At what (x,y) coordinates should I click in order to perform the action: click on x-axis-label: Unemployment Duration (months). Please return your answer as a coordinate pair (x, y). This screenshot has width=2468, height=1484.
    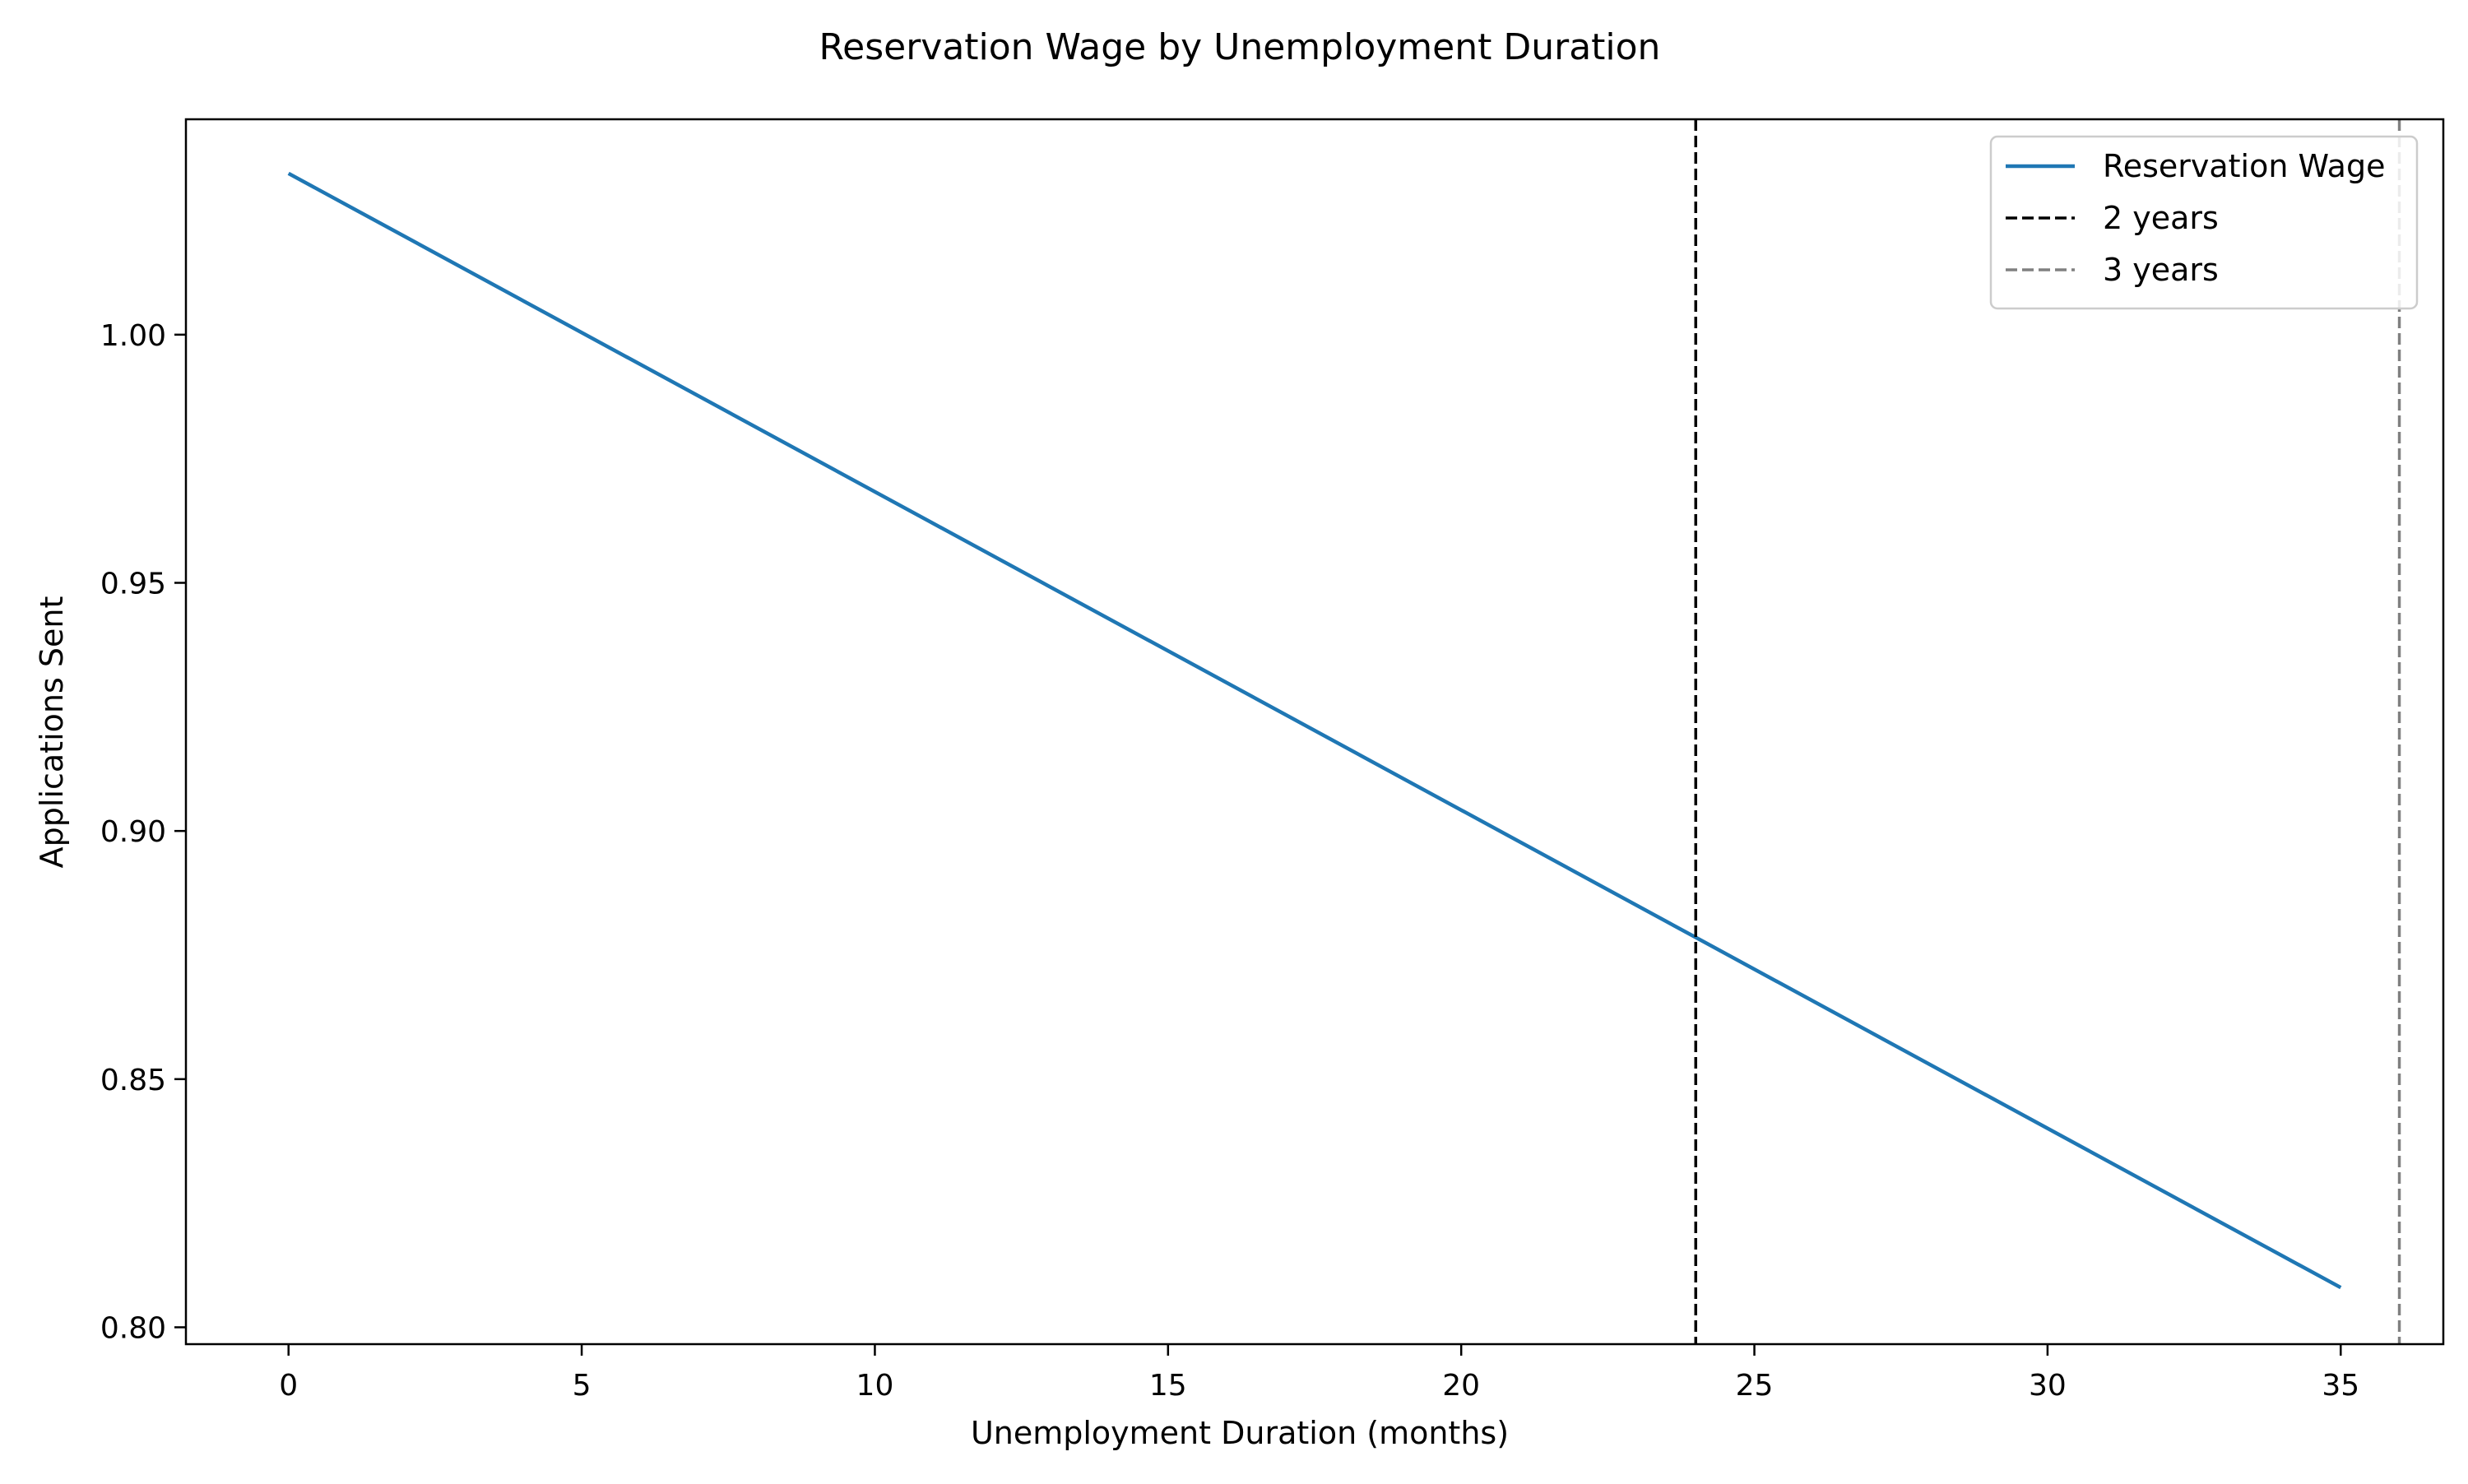
    Looking at the image, I should click on (1240, 1433).